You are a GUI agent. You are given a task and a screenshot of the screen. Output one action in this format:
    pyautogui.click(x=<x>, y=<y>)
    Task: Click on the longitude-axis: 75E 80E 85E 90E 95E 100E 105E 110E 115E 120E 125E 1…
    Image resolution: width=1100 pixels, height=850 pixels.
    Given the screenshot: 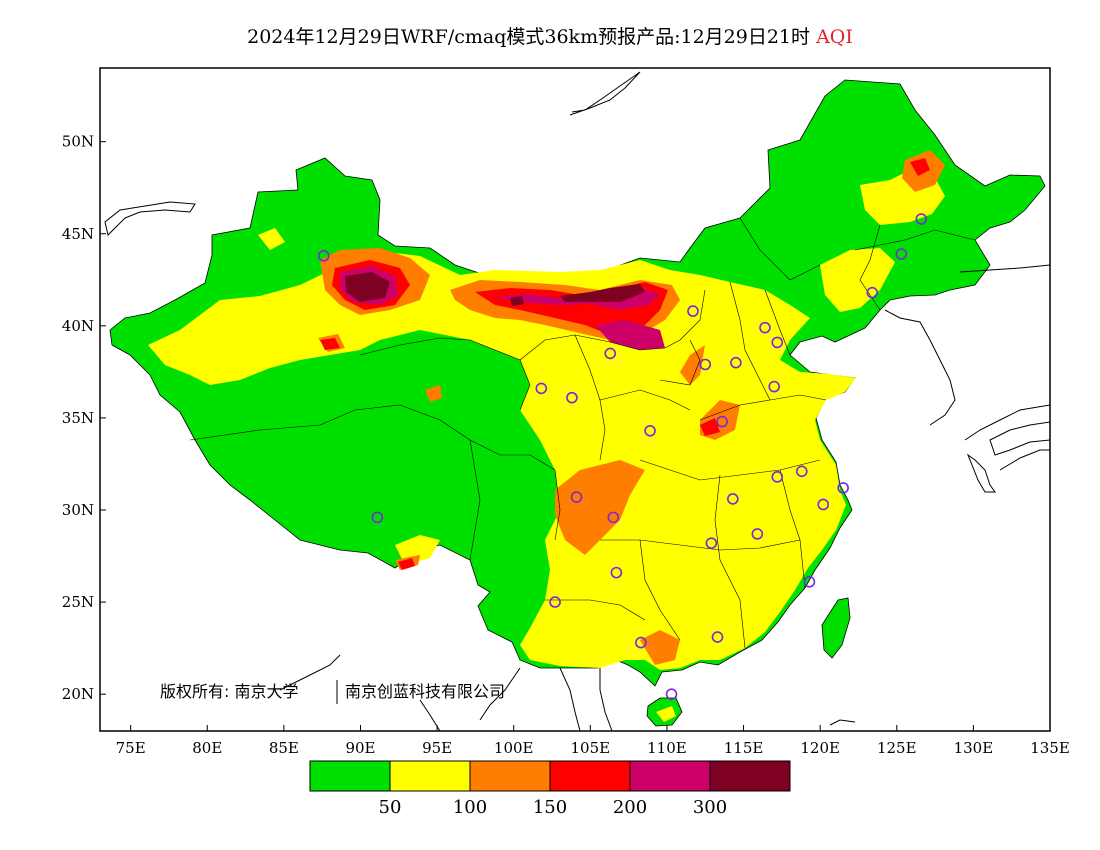 What is the action you would take?
    pyautogui.click(x=593, y=741)
    